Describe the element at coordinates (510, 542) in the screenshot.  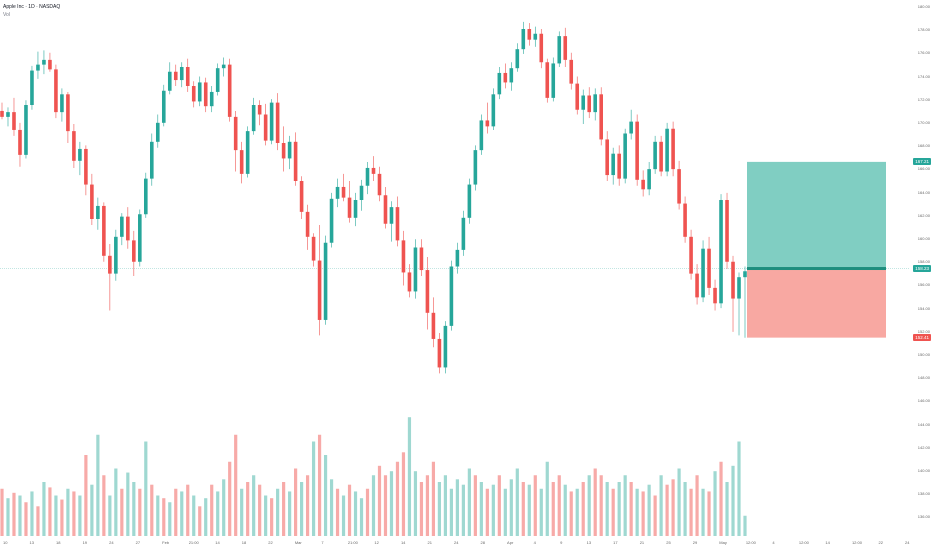
I see `time-tick: Apr` at that location.